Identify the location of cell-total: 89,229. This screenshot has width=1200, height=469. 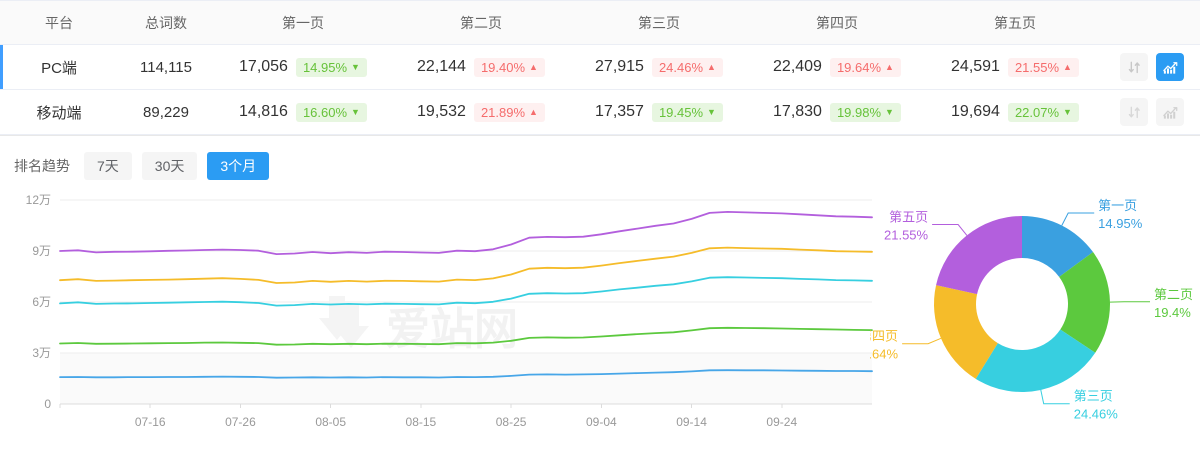
(166, 112).